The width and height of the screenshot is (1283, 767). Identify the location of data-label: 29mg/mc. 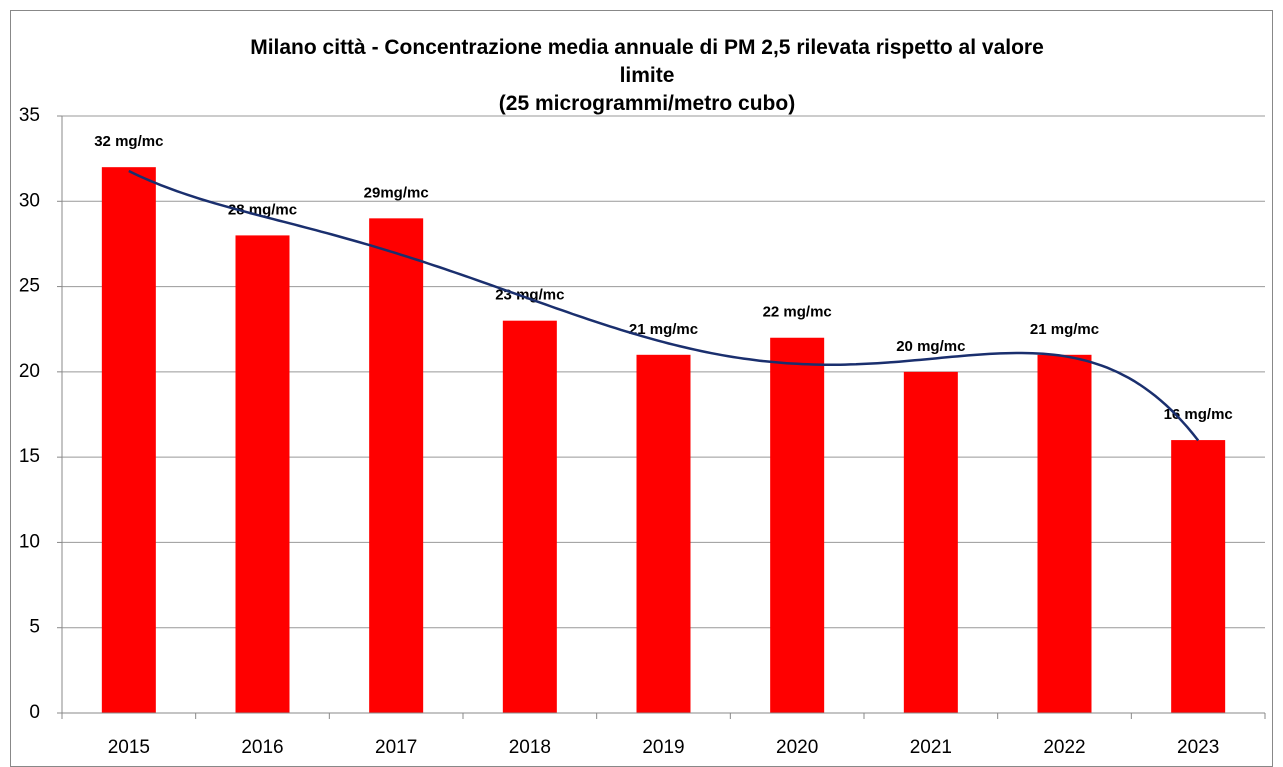
(396, 192).